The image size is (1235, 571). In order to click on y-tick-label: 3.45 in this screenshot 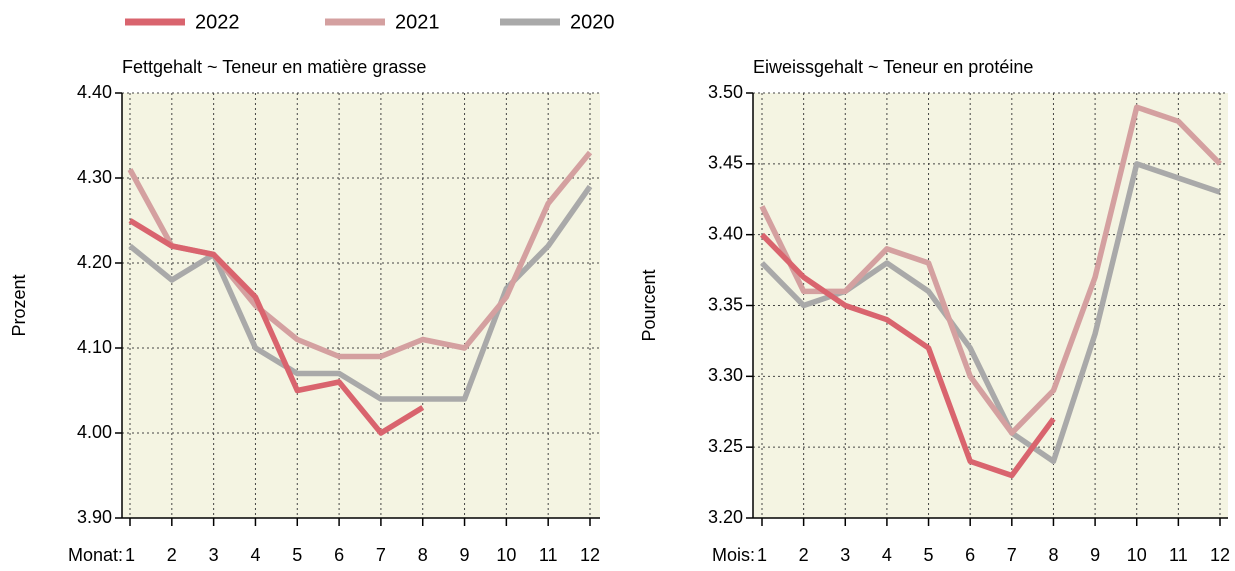, I will do `click(725, 163)`.